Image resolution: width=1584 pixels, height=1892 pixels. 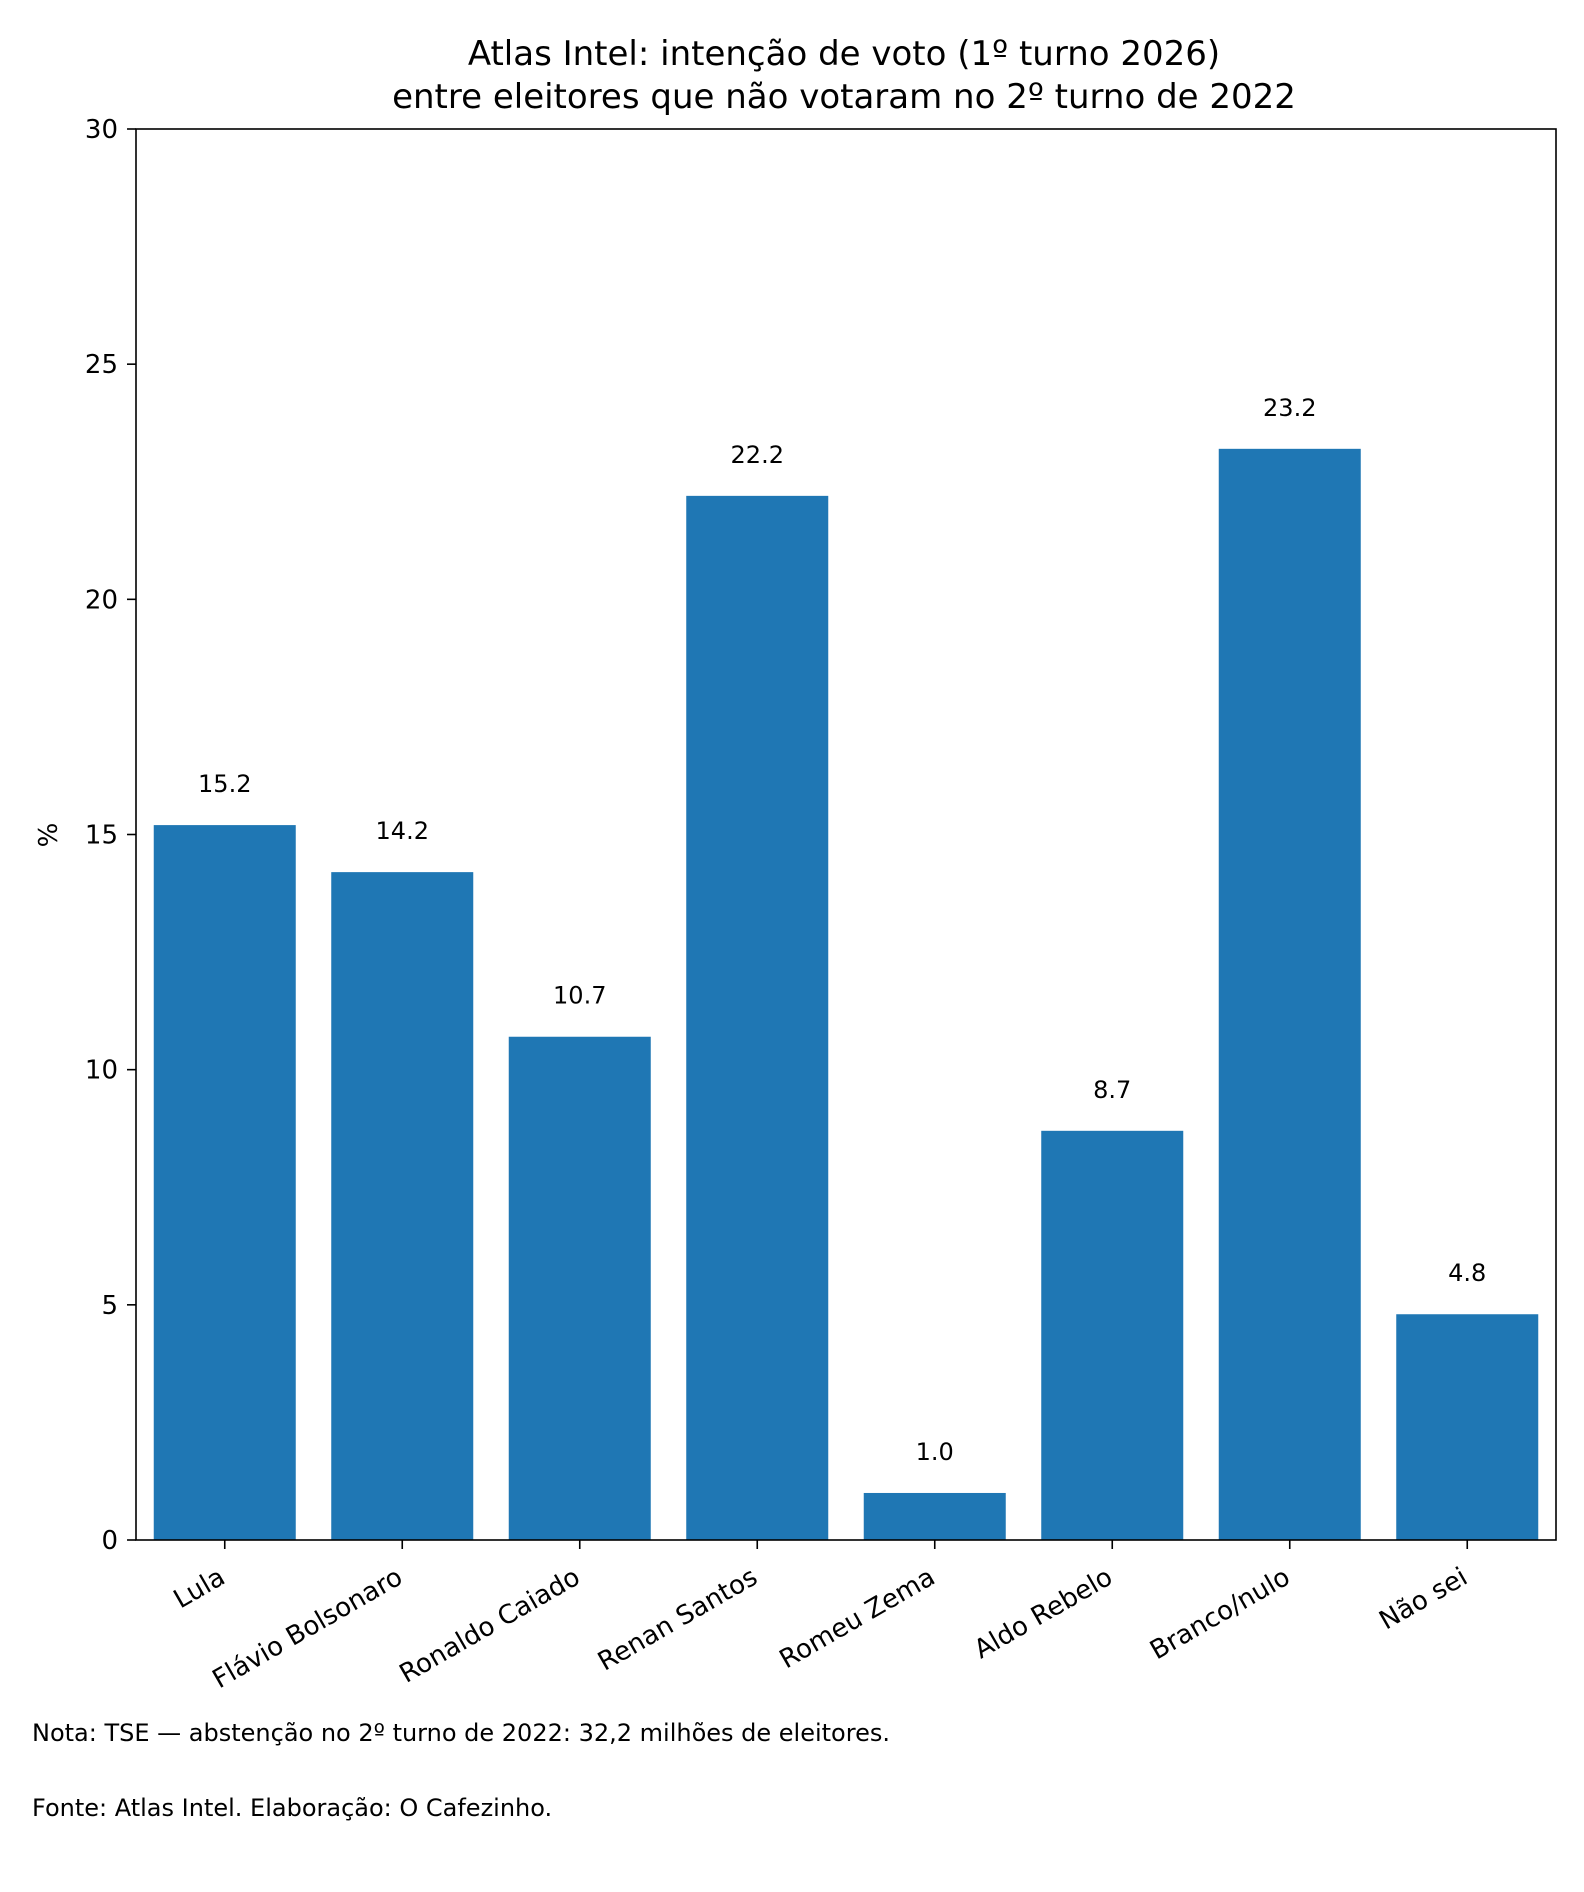 I want to click on y-tick-label-0: 0, so click(x=109, y=1541).